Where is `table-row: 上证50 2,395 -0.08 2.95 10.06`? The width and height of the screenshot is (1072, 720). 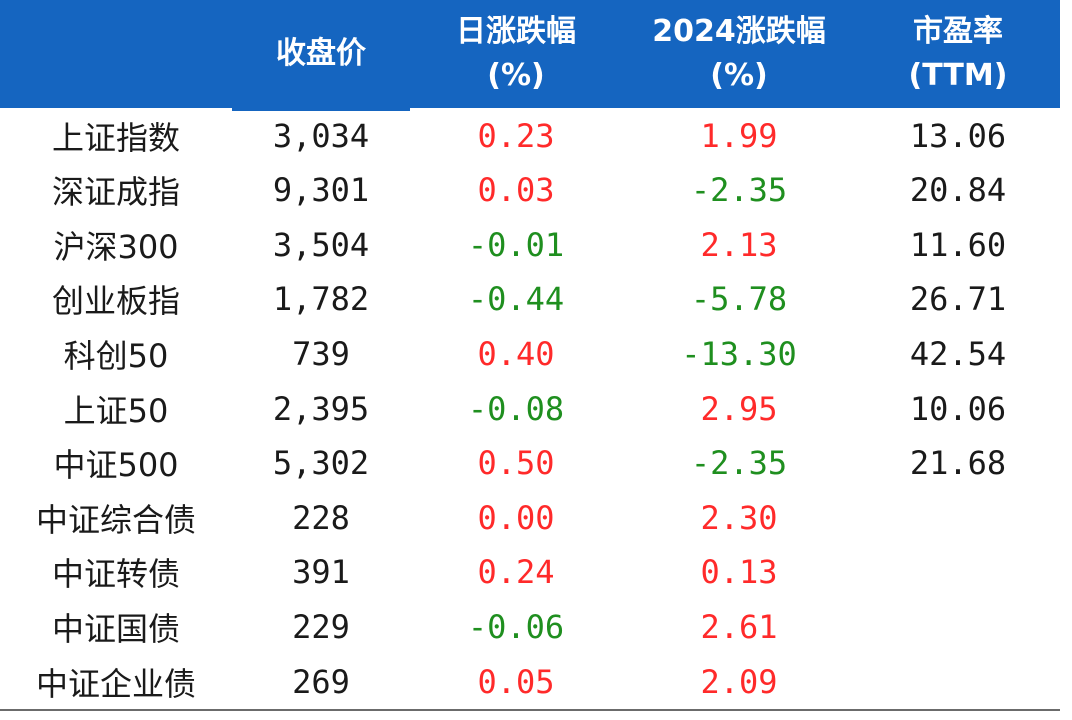 table-row: 上证50 2,395 -0.08 2.95 10.06 is located at coordinates (530, 408).